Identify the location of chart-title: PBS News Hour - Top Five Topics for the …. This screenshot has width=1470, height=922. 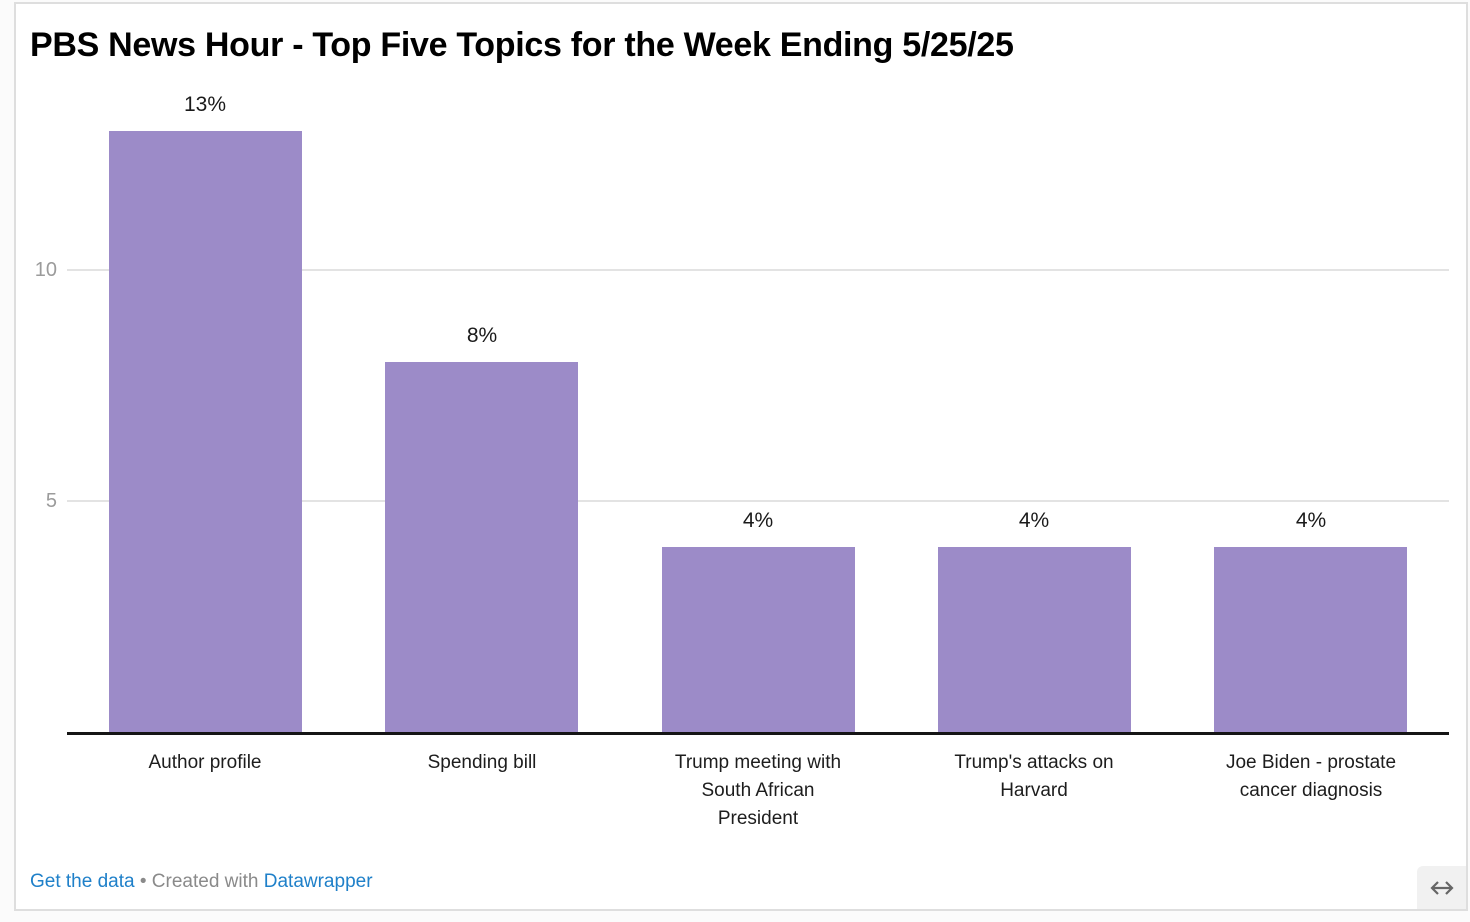
(522, 45).